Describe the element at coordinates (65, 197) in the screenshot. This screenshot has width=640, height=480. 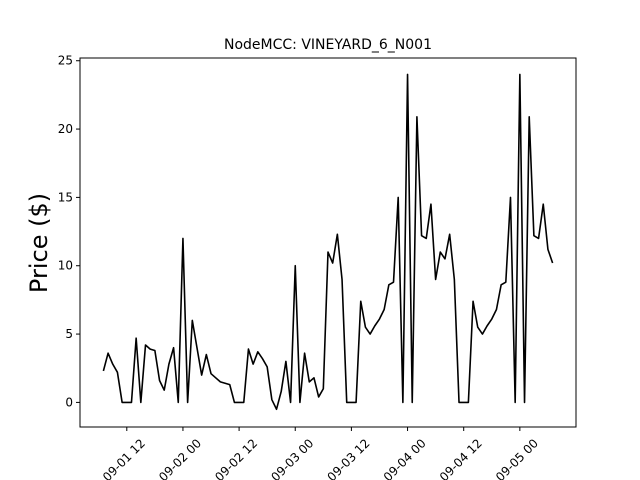
I see `y-tick-label: 15` at that location.